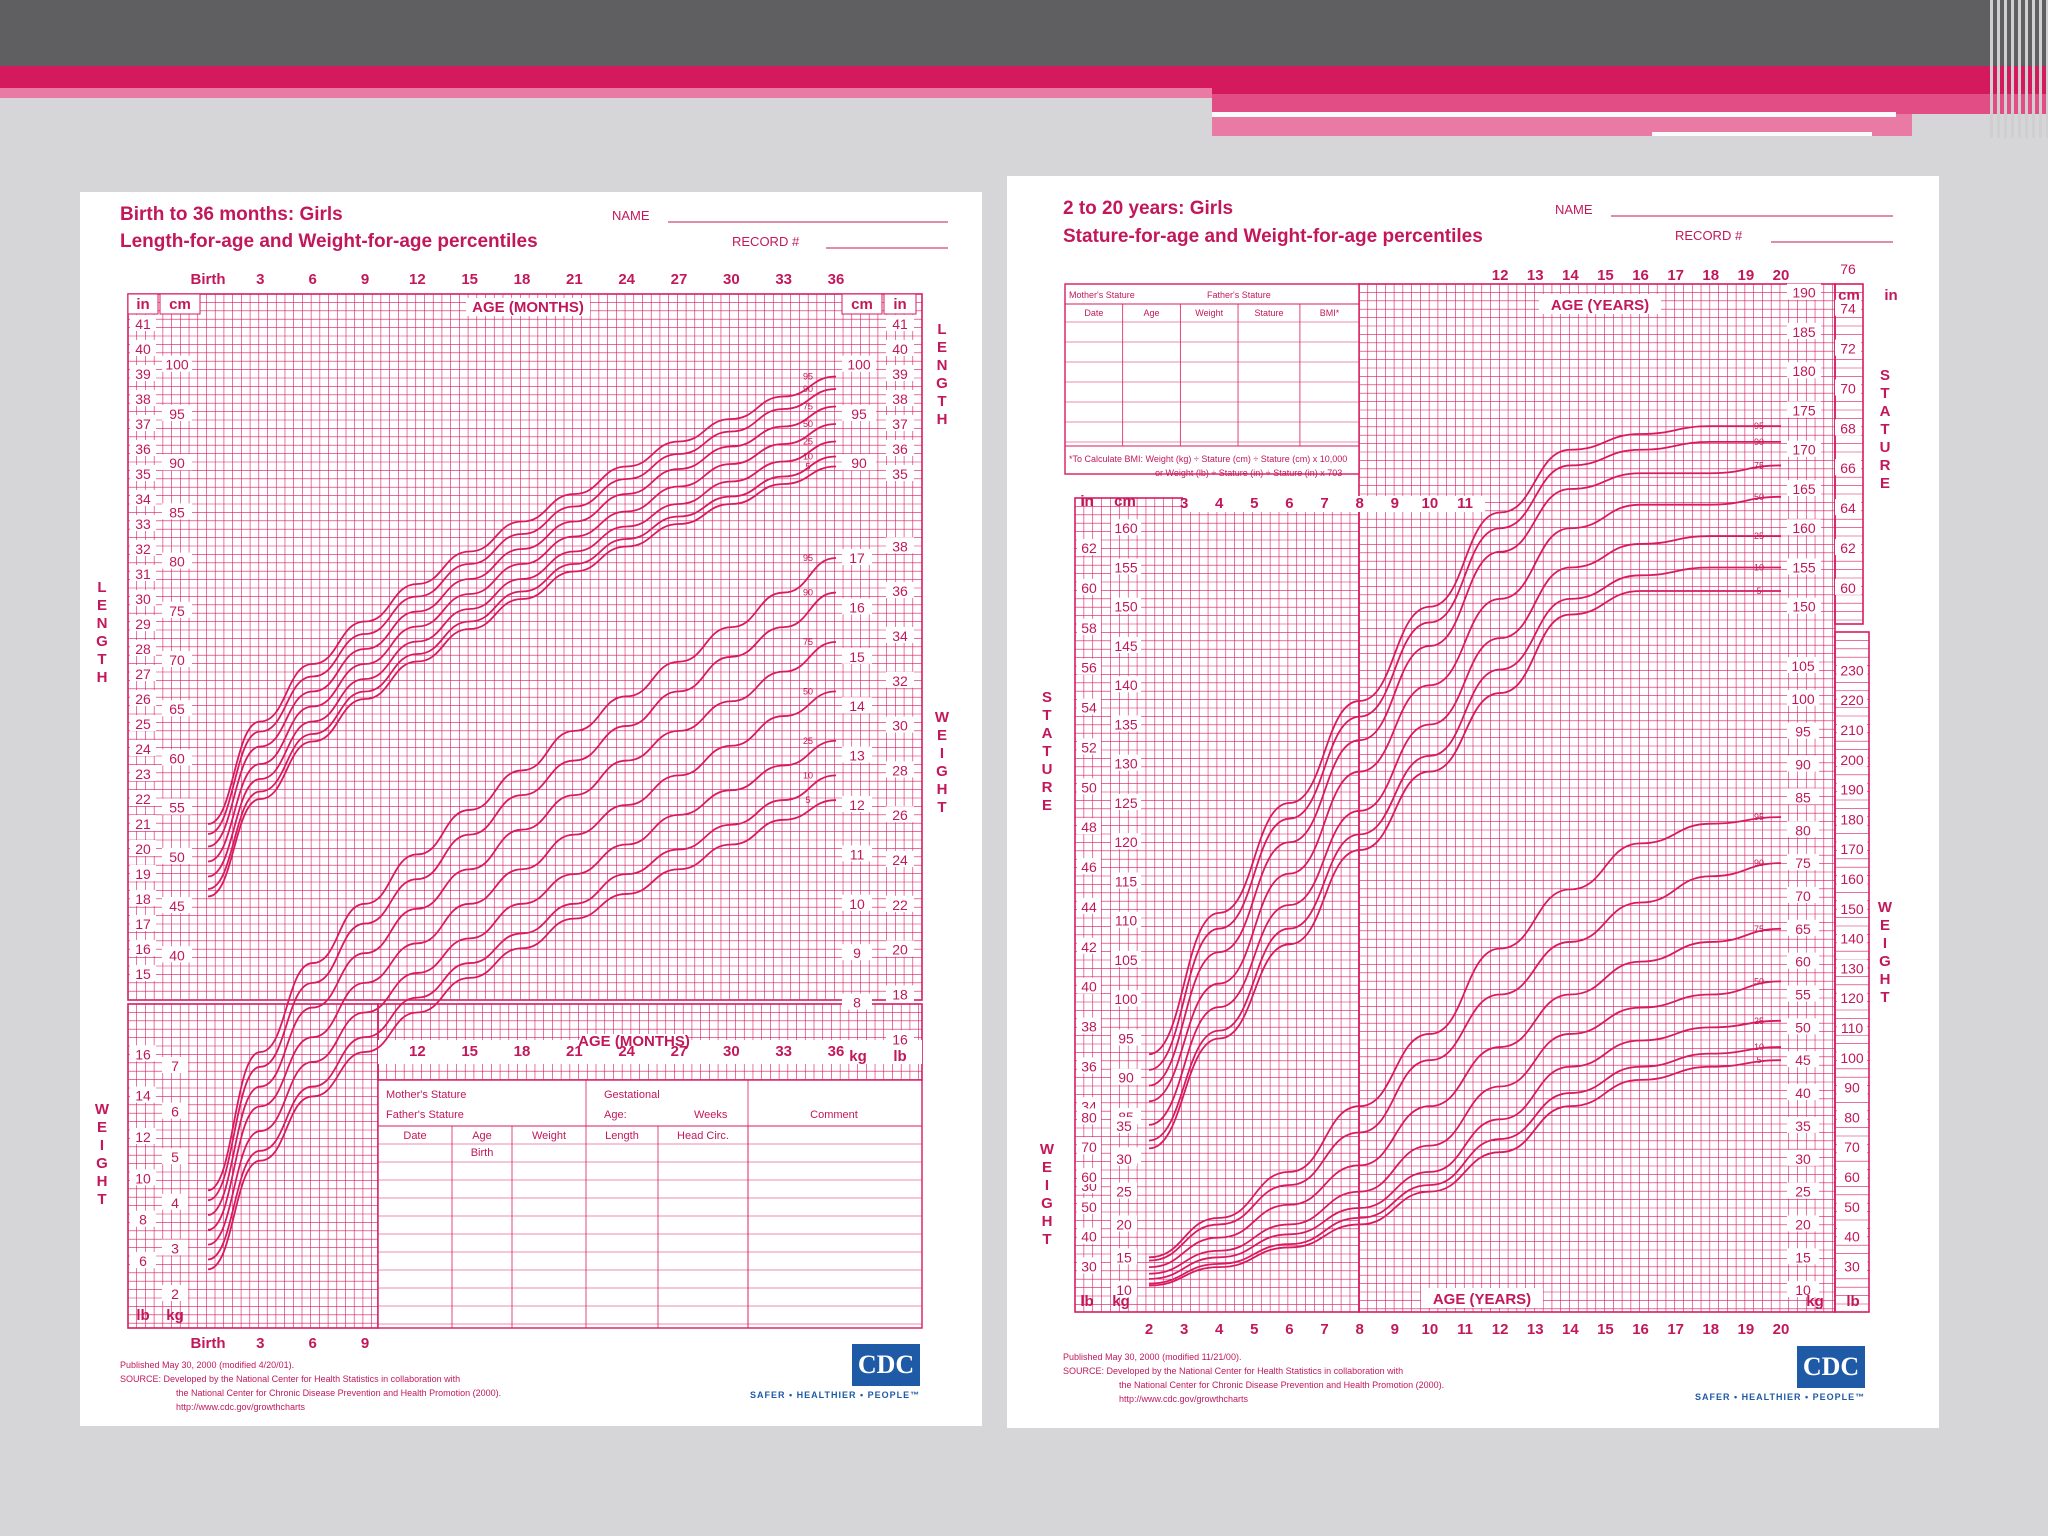  Describe the element at coordinates (1803, 1060) in the screenshot. I see `right-right-kg-tick: 45` at that location.